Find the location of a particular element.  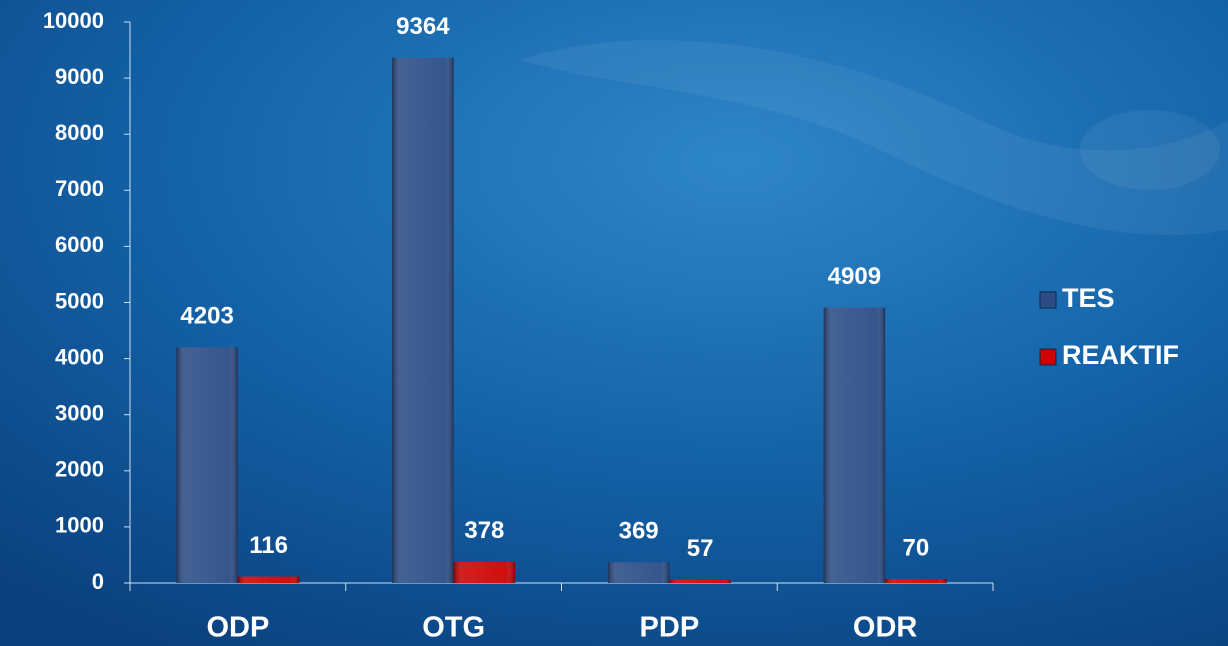

value-label: 9364 is located at coordinates (423, 26).